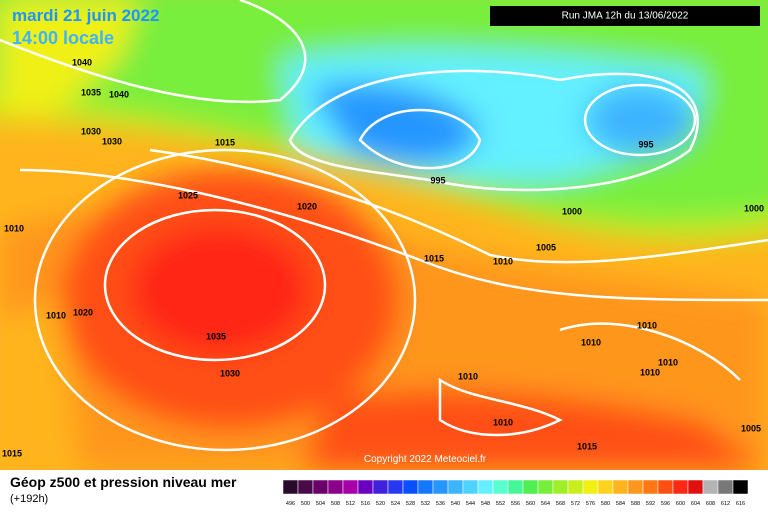 This screenshot has width=768, height=512. Describe the element at coordinates (754, 208) in the screenshot. I see `isobar-label: 1000` at that location.